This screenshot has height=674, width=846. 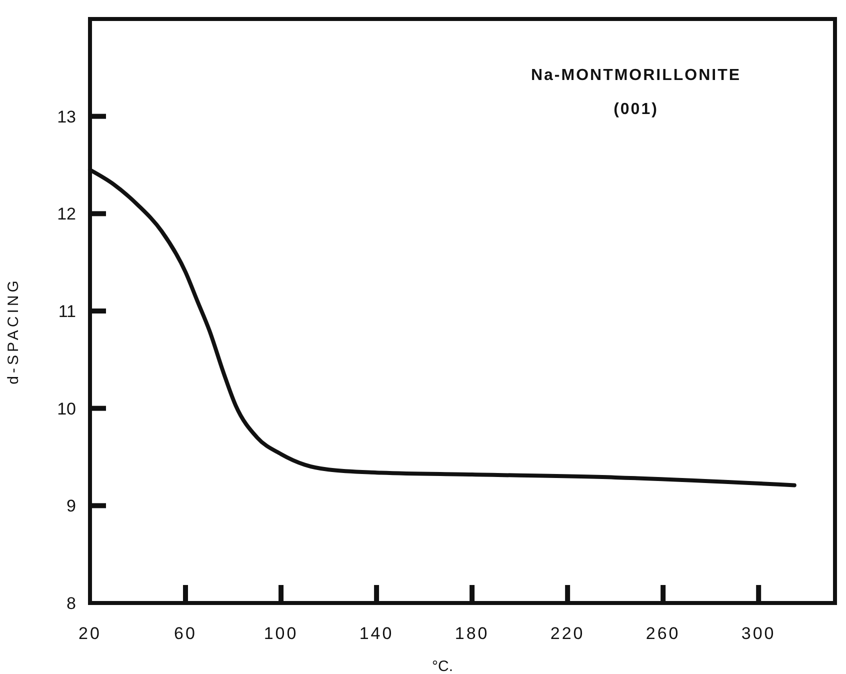 What do you see at coordinates (472, 633) in the screenshot?
I see `x-tick-label: 180` at bounding box center [472, 633].